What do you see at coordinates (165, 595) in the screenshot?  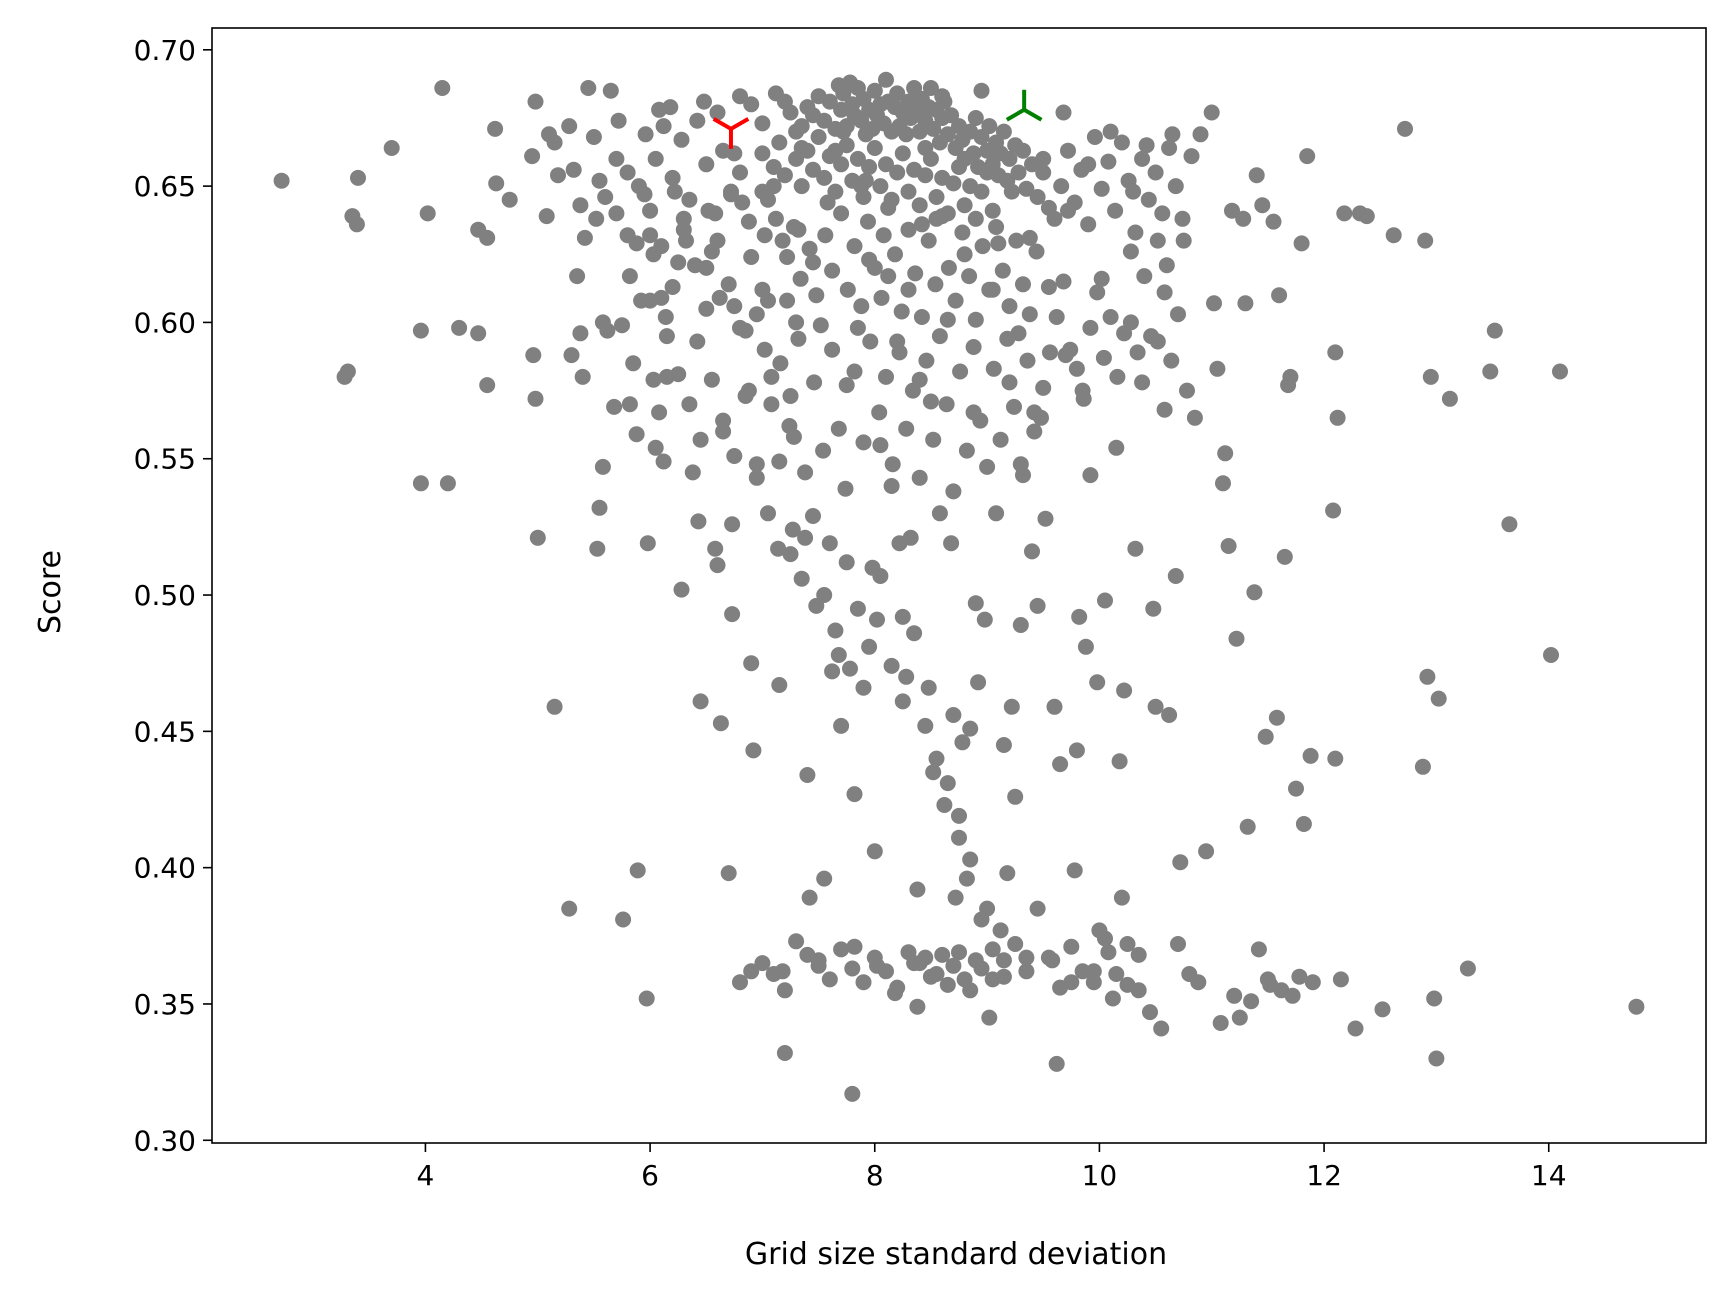 I see `y-tick-label: 0.50` at bounding box center [165, 595].